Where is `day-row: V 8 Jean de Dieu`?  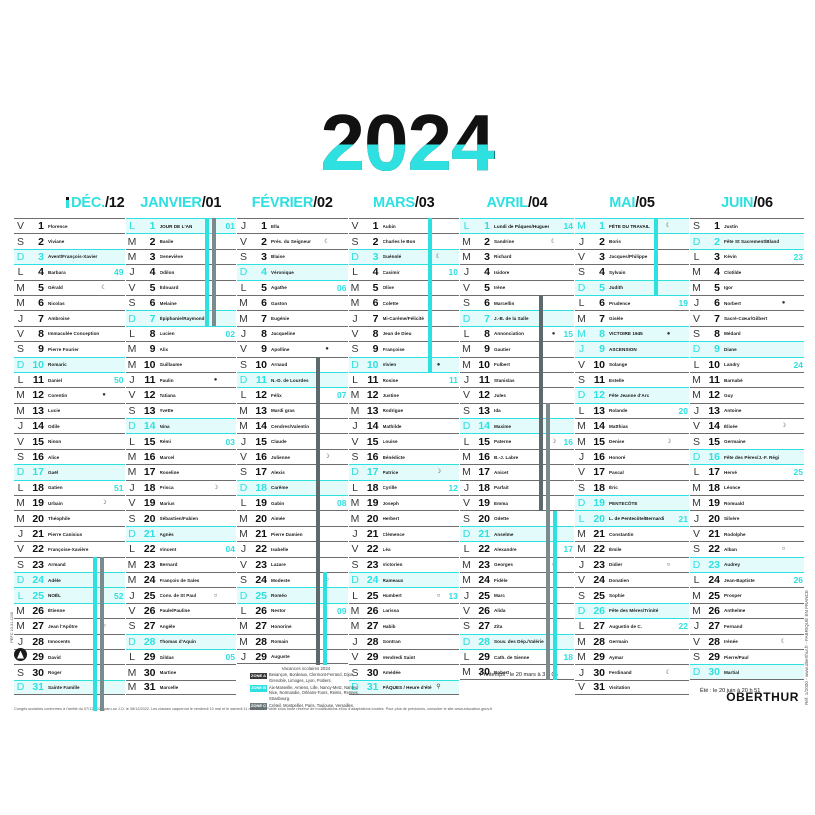 day-row: V 8 Jean de Dieu is located at coordinates (403, 333).